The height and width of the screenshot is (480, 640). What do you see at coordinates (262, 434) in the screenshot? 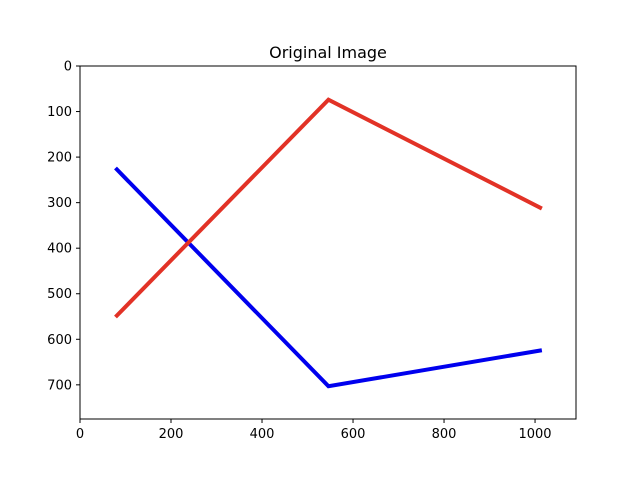
I see `x-tick-label: 400` at bounding box center [262, 434].